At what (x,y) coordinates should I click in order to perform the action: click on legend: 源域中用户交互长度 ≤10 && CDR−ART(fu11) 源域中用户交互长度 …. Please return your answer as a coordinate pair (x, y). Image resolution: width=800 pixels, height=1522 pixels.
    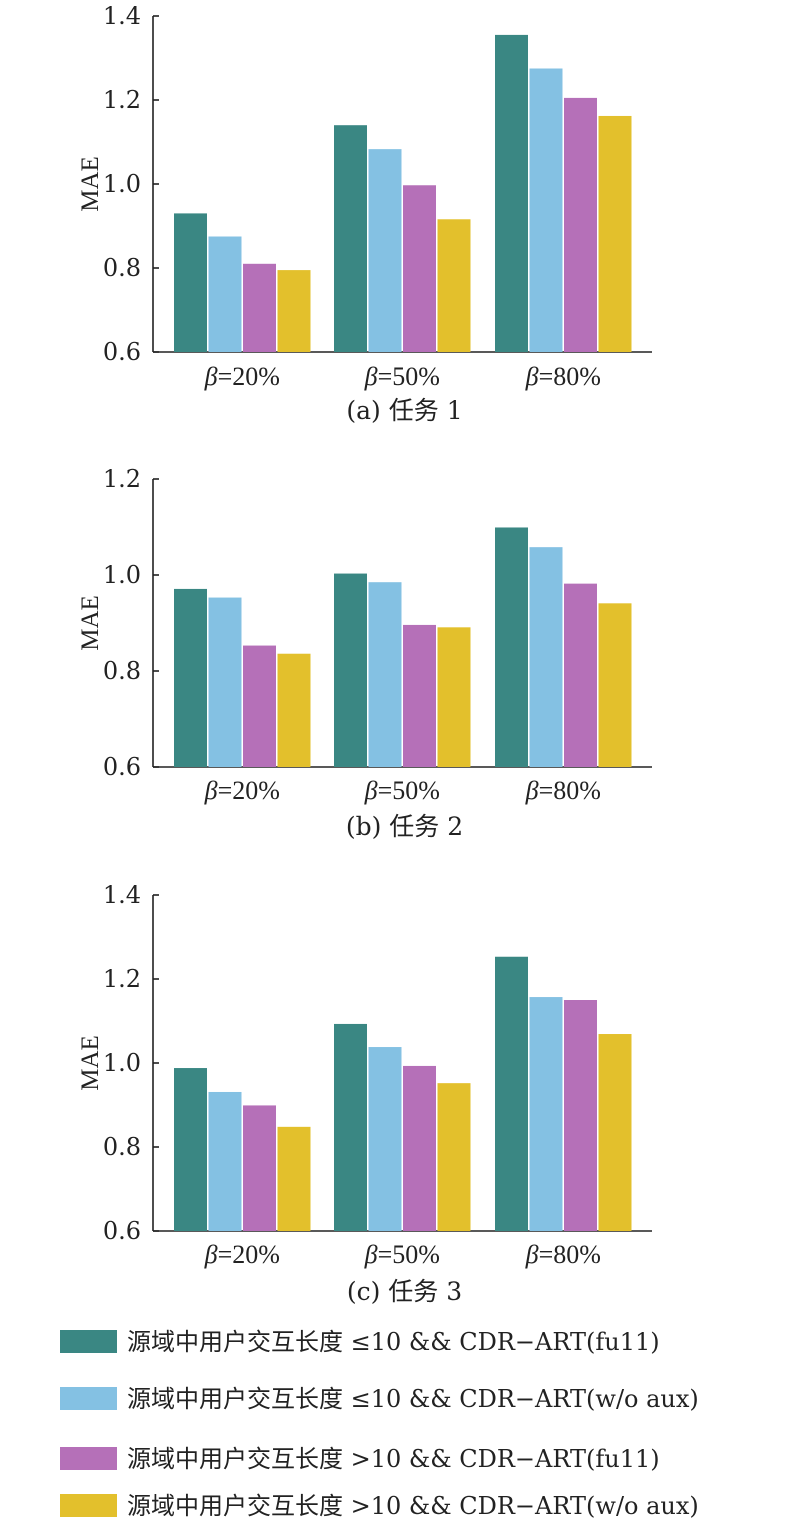
    Looking at the image, I should click on (379, 1424).